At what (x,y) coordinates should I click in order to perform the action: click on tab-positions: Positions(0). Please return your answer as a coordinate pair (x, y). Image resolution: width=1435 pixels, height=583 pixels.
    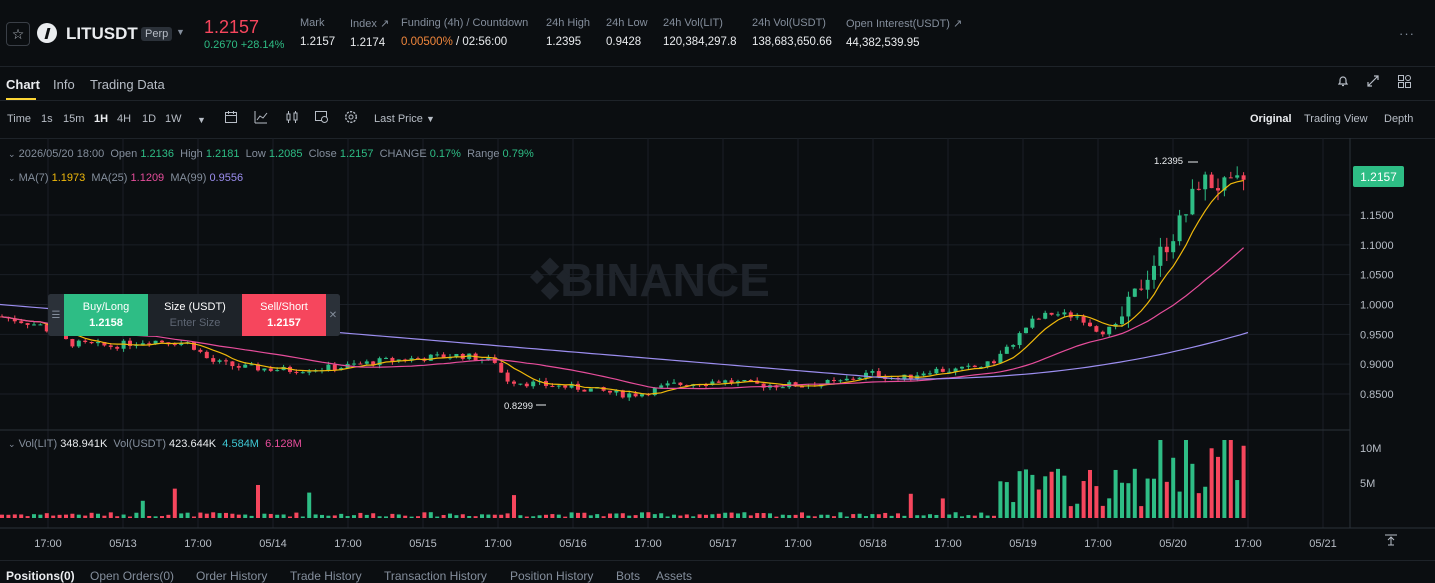
    Looking at the image, I should click on (40, 576).